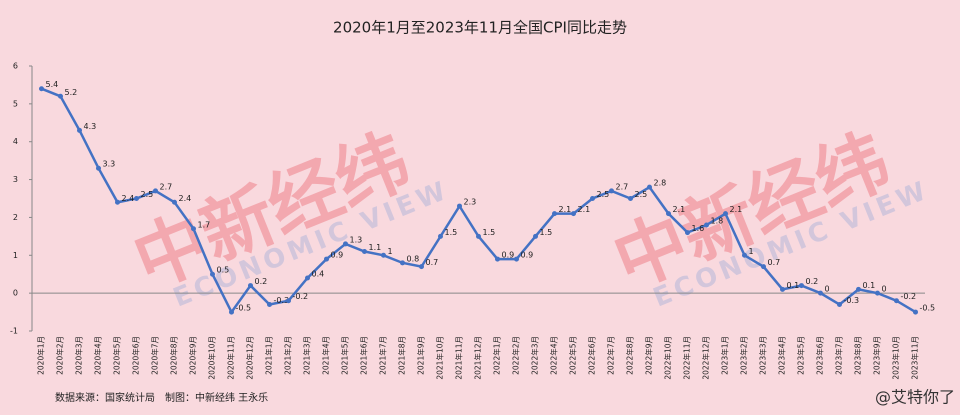 The image size is (960, 415). I want to click on data-label: 0.4, so click(318, 274).